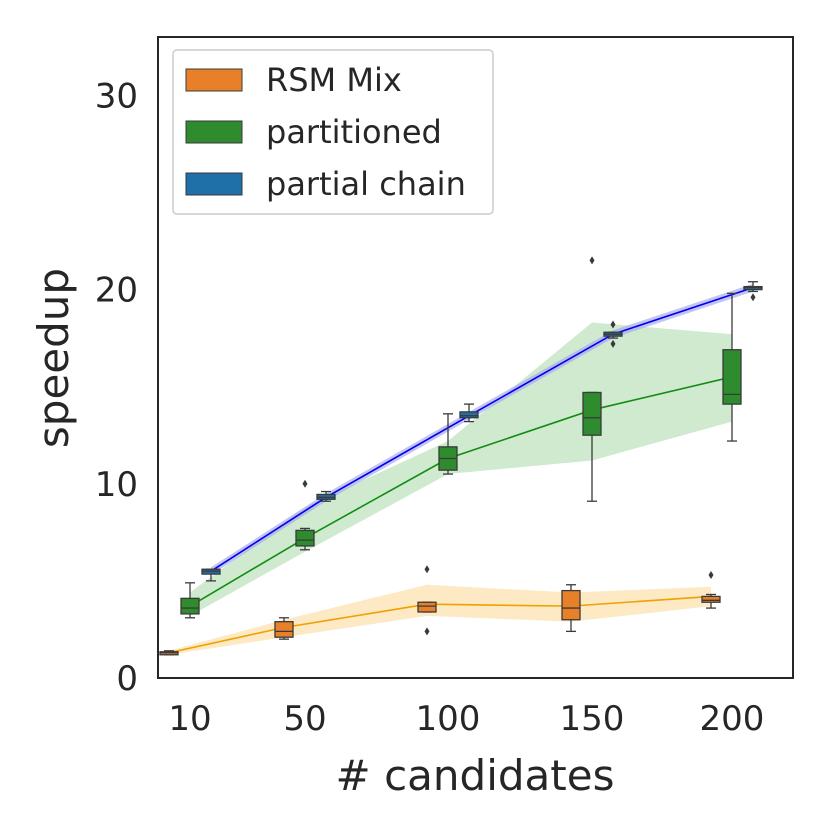 Image resolution: width=830 pixels, height=830 pixels. What do you see at coordinates (214, 184) in the screenshot?
I see `legend-swatch-partial-chain` at bounding box center [214, 184].